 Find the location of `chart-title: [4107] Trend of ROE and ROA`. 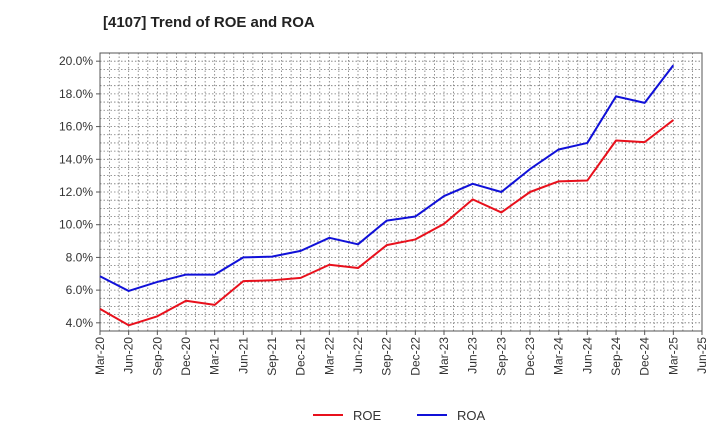

chart-title: [4107] Trend of ROE and ROA is located at coordinates (209, 22).